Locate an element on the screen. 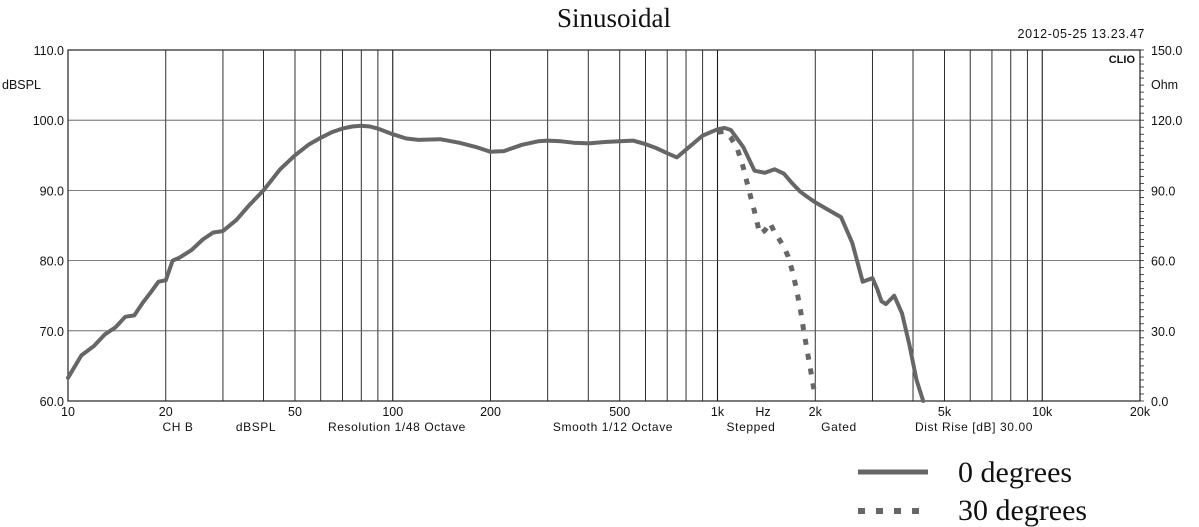 Image resolution: width=1199 pixels, height=527 pixels. measurement-setting: CH B is located at coordinates (177, 427).